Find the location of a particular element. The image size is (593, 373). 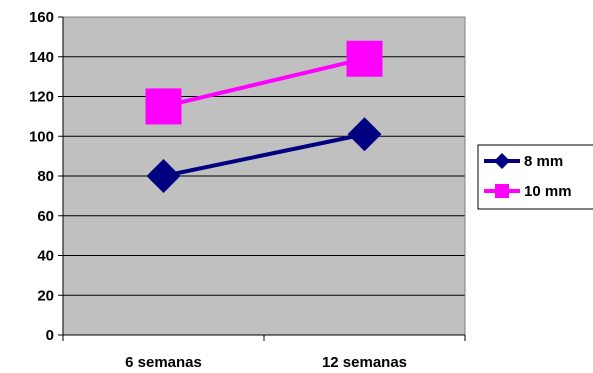

x-tick-label: 12 semanas is located at coordinates (364, 362).